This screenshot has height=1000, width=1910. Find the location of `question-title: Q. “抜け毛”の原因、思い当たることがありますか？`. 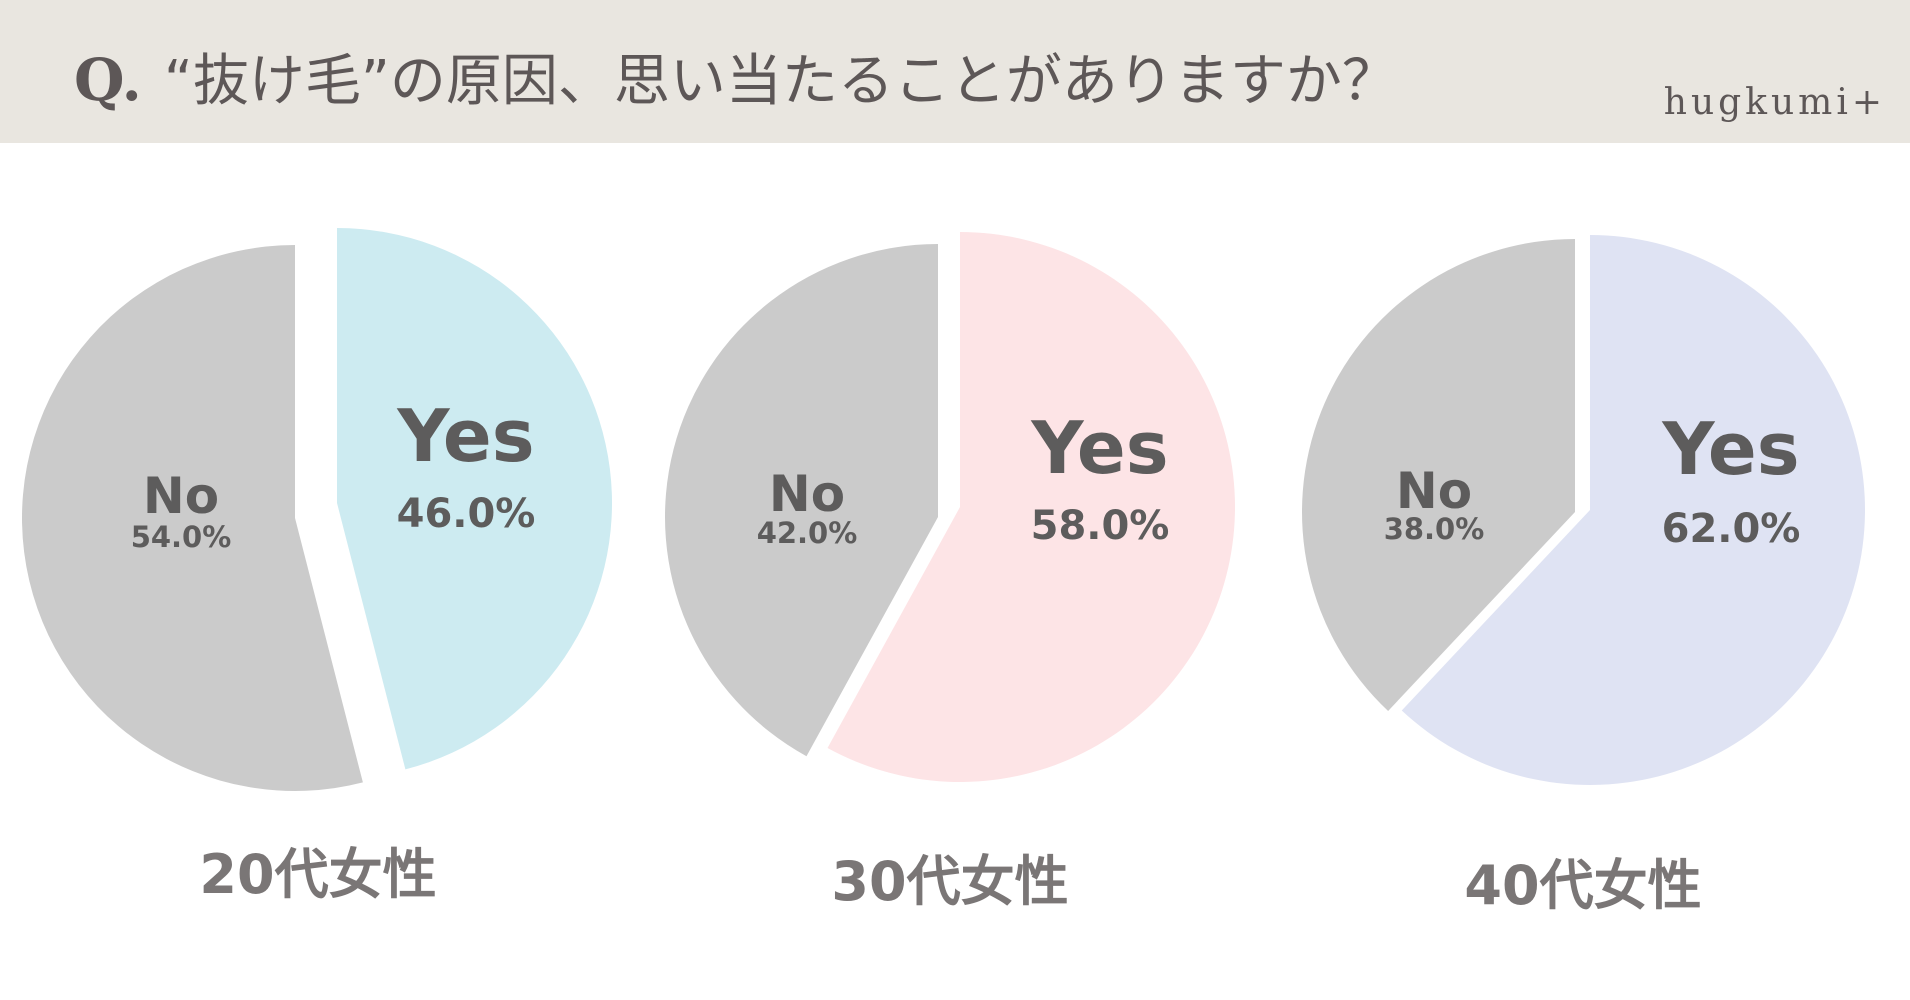

question-title: Q. “抜け毛”の原因、思い当たることがありますか？ is located at coordinates (736, 80).